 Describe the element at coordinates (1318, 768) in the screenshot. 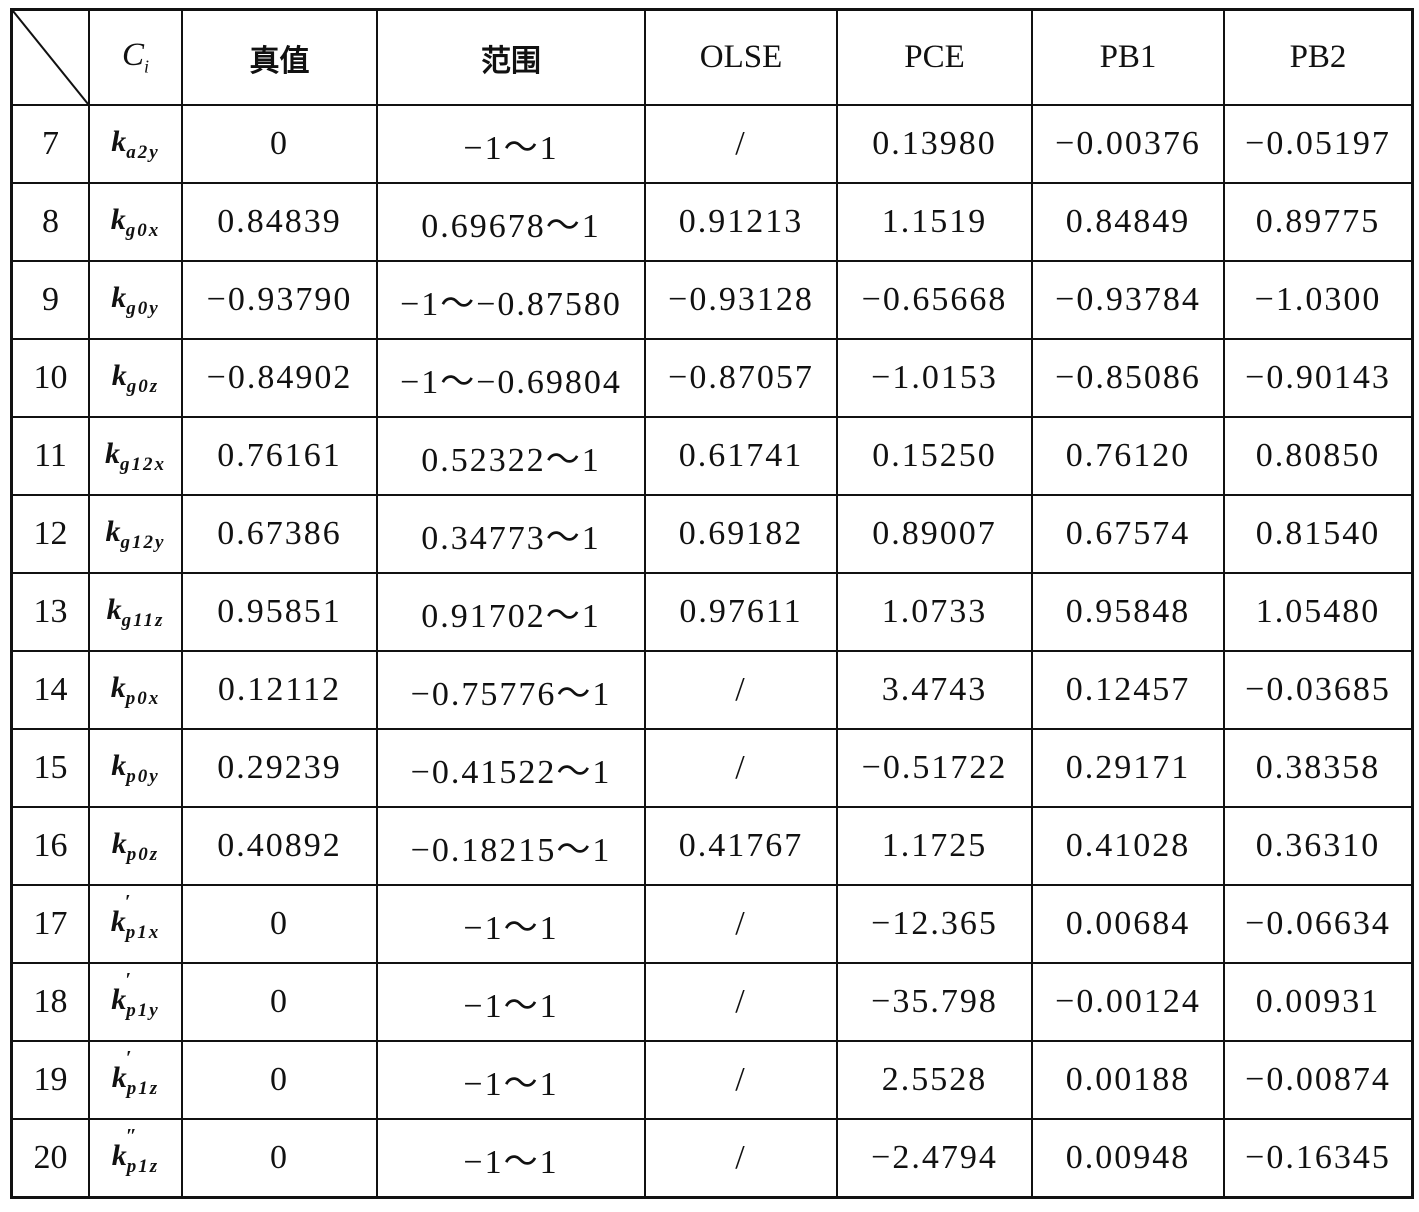

I see `cell-pb2: 0.38358` at that location.